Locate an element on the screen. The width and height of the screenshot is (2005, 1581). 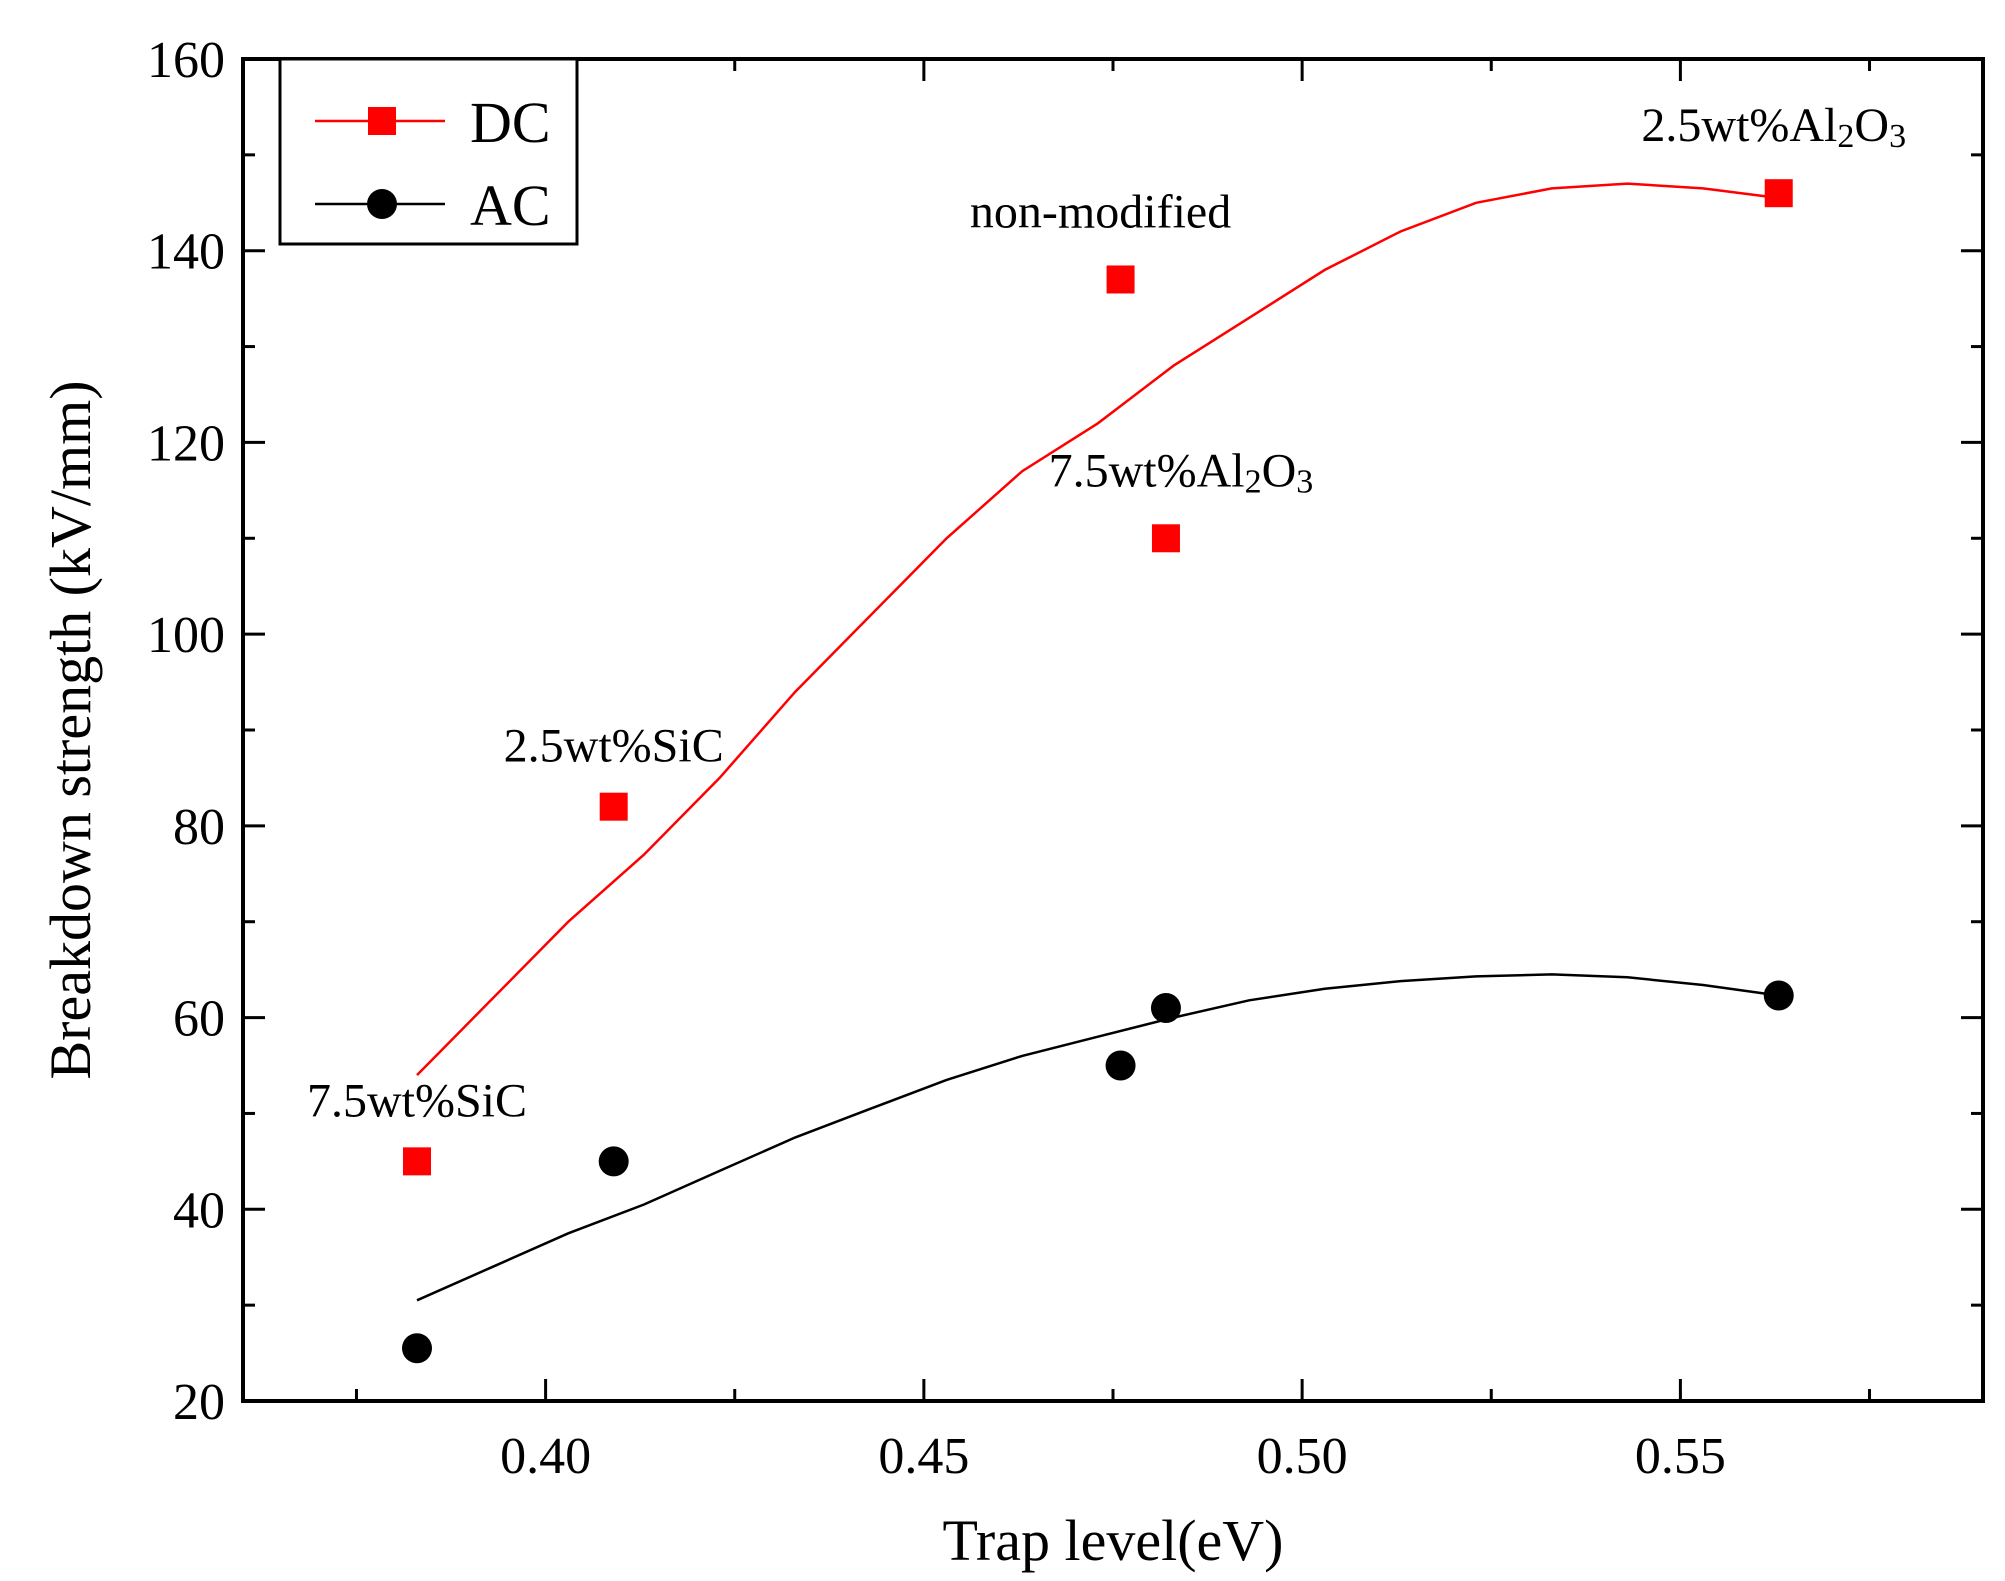
y-tick-labels: 20 40 60 80 100 120 140 160 is located at coordinates (186, 731).